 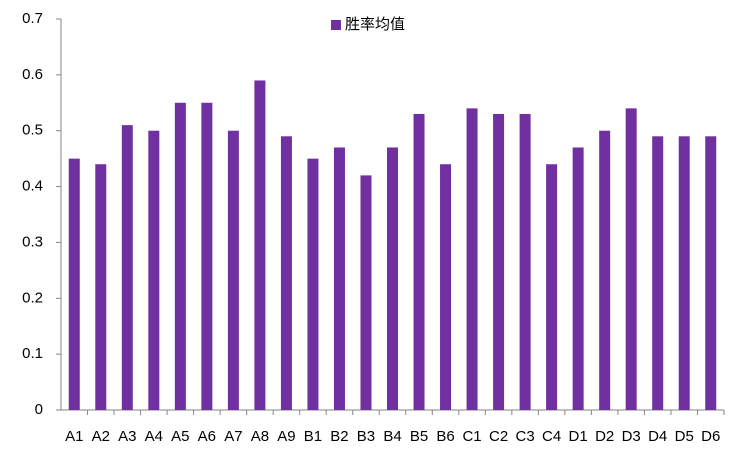 I want to click on x-tick-label: A7, so click(x=233, y=436).